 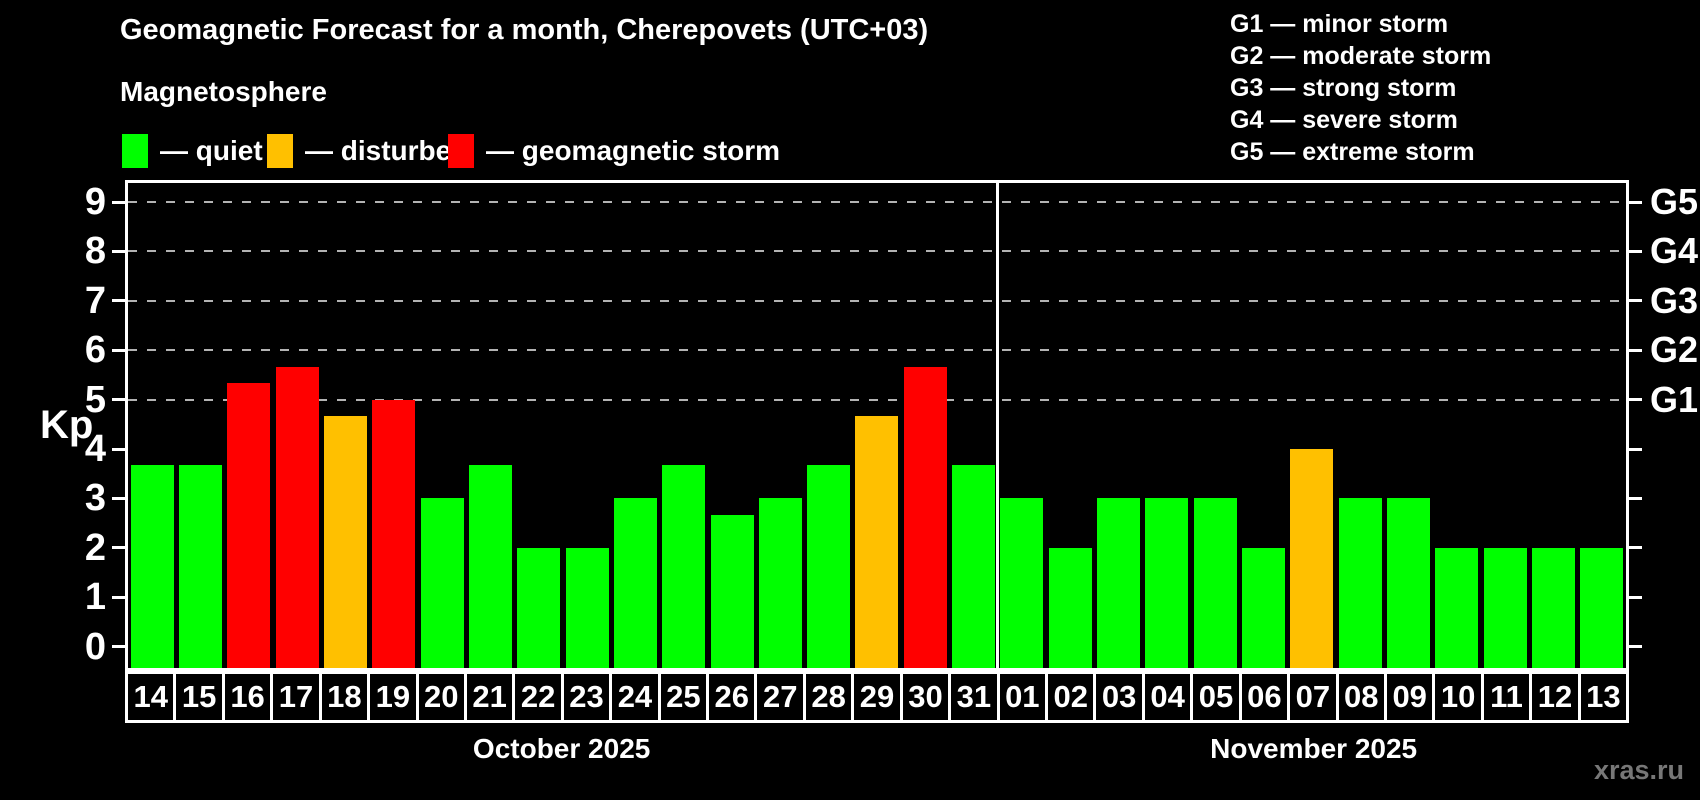 I want to click on day-label-14: 14, so click(x=151, y=697).